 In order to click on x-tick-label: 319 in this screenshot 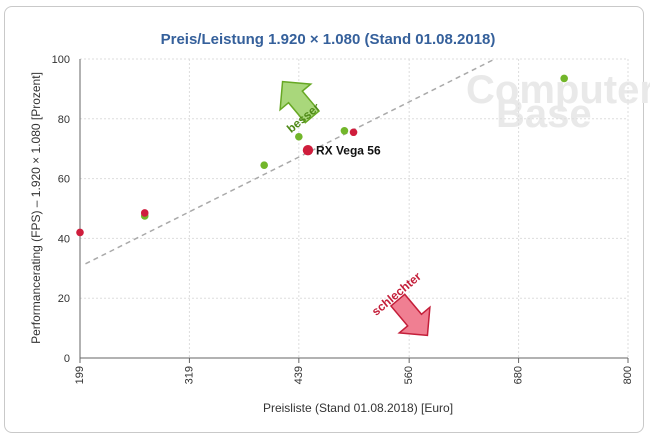, I will do `click(189, 375)`.